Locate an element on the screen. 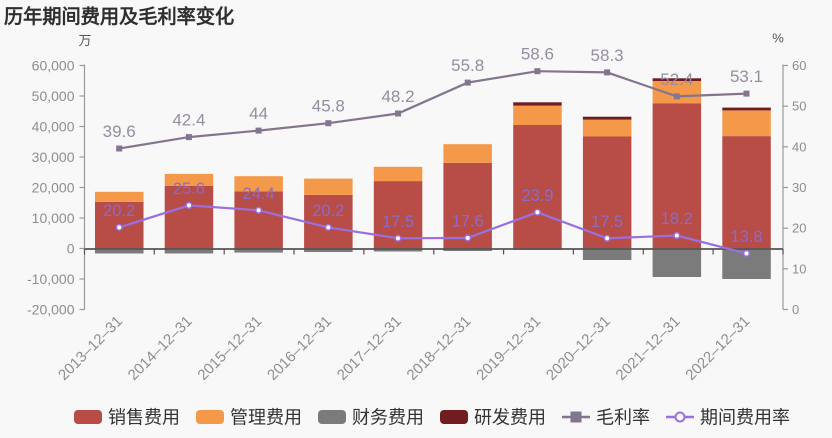  svg-text: 毛利率 is located at coordinates (623, 418).